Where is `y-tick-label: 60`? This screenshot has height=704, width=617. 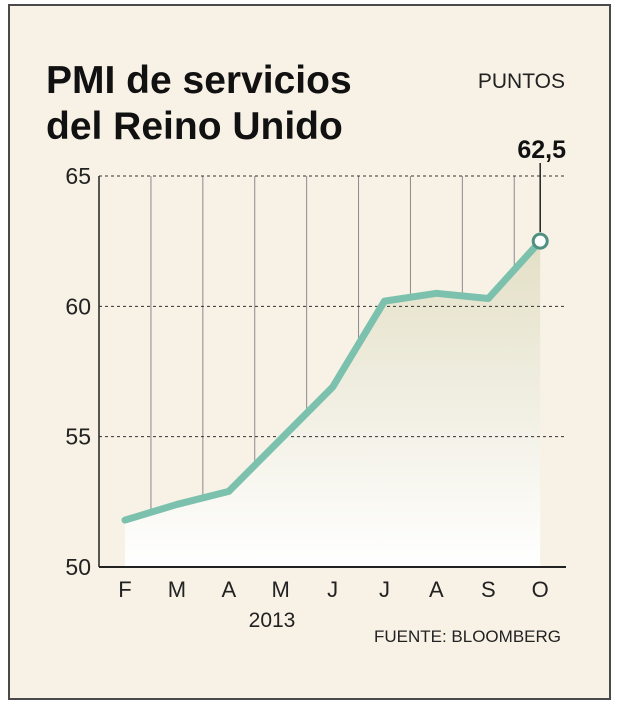
y-tick-label: 60 is located at coordinates (78, 306).